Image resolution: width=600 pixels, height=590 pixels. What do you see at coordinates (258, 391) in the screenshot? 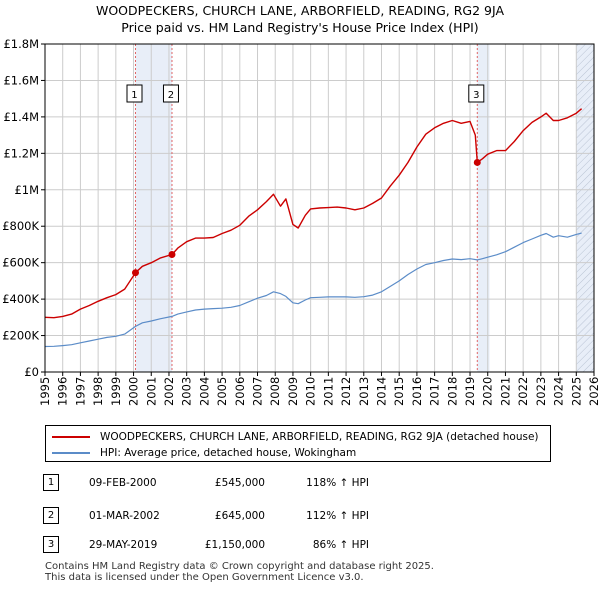
I see `x-tick-label: 2007` at bounding box center [258, 391].